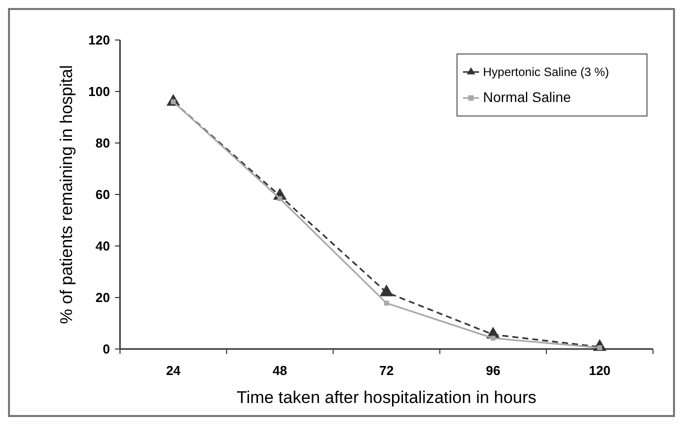  What do you see at coordinates (103, 143) in the screenshot?
I see `y-tick-label: 80` at bounding box center [103, 143].